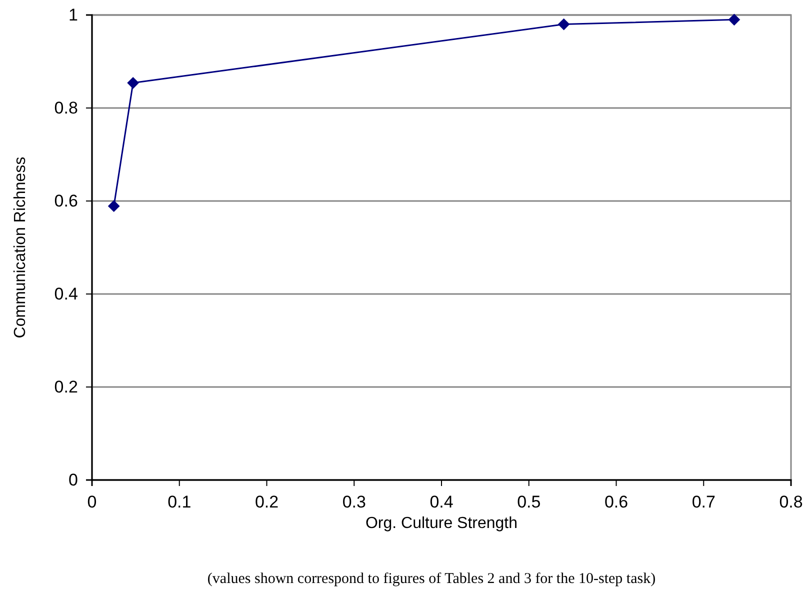 The image size is (808, 602). What do you see at coordinates (92, 502) in the screenshot?
I see `x-tick-label: 0` at bounding box center [92, 502].